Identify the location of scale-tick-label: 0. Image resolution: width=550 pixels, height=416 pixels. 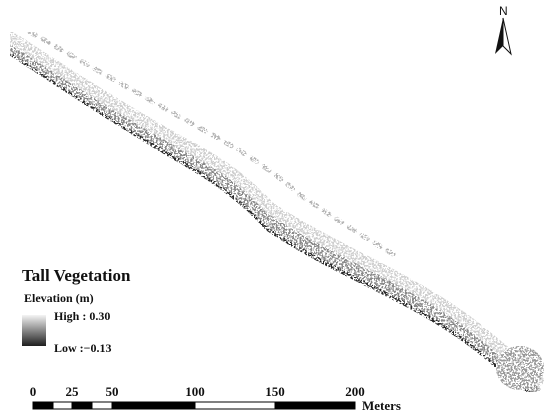
(33, 391).